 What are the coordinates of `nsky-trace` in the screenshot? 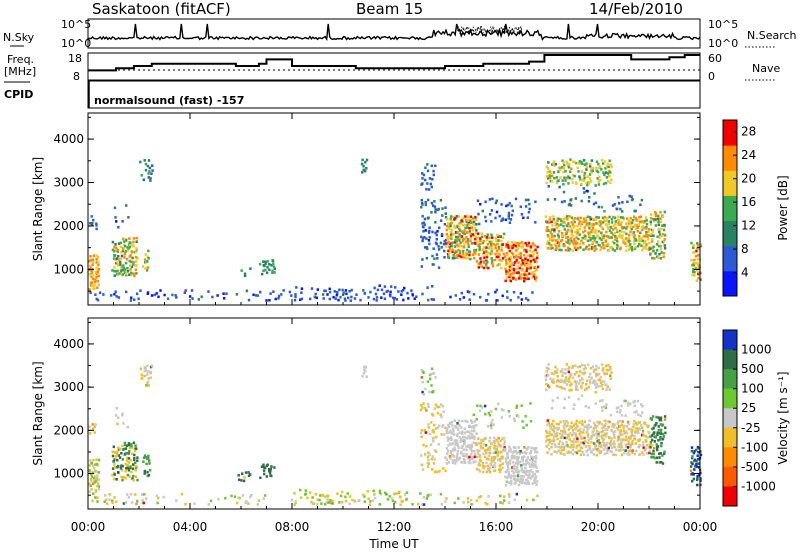 It's located at (394, 32).